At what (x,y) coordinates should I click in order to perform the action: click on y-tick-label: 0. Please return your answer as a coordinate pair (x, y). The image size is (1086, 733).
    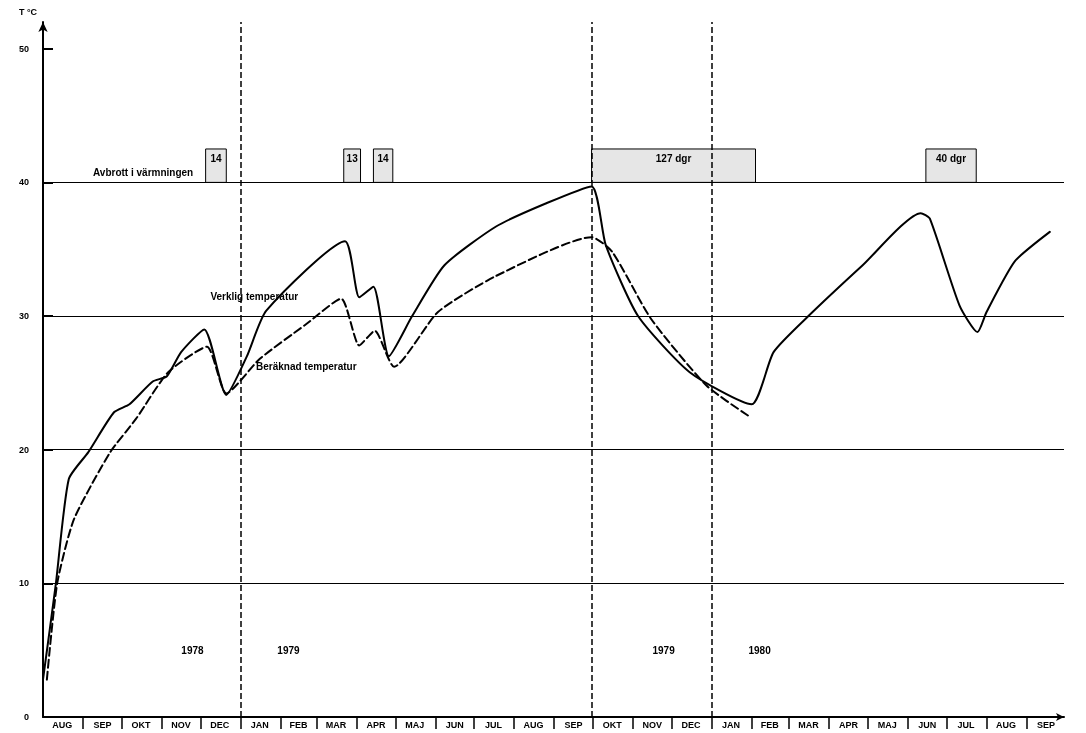
    Looking at the image, I should click on (26, 717).